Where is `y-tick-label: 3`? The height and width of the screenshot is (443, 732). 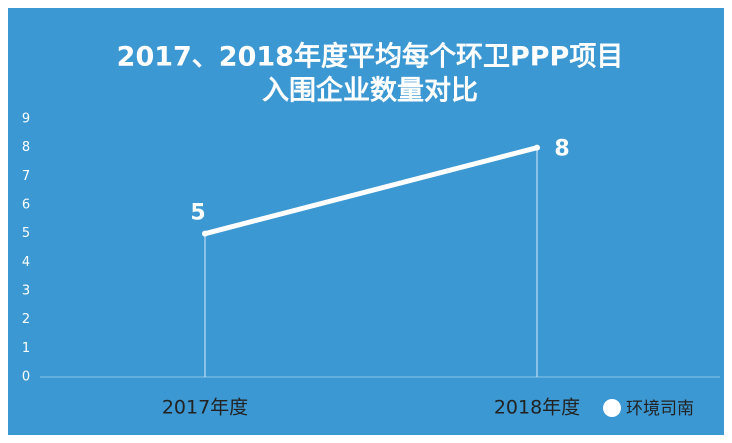 y-tick-label: 3 is located at coordinates (26, 291).